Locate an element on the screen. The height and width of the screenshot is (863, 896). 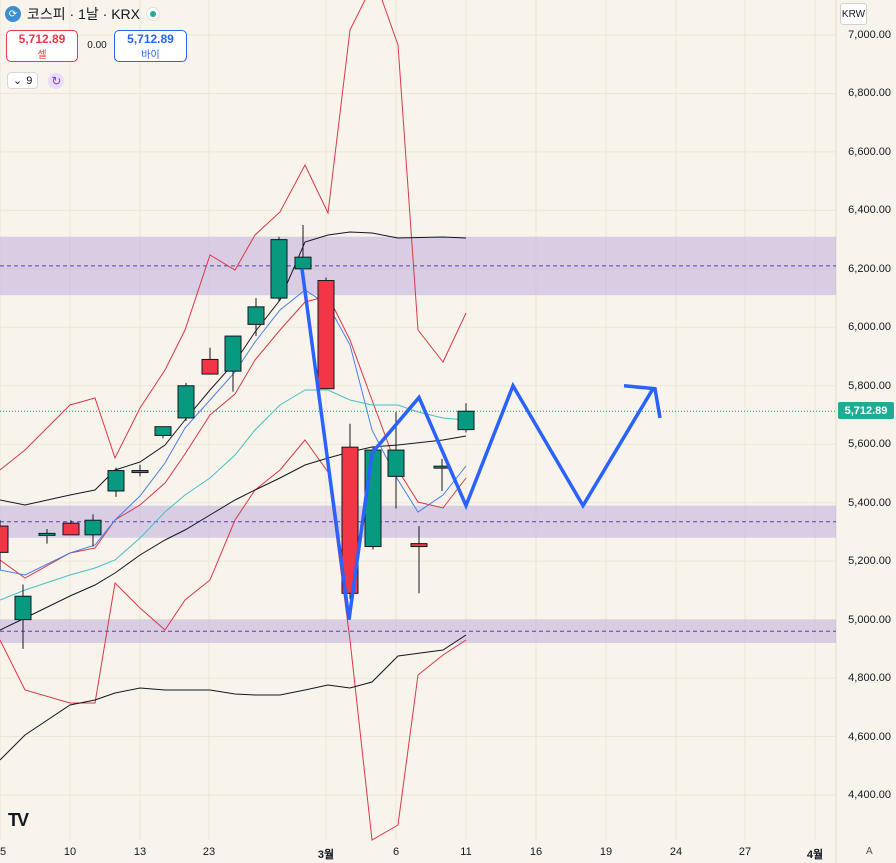
indicators-toggle: ⌄ 9 is located at coordinates (23, 80).